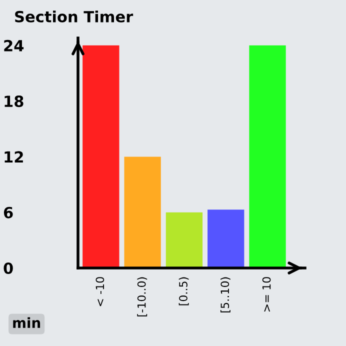 This screenshot has width=346, height=346. Describe the element at coordinates (142, 296) in the screenshot. I see `x-tick-label: [-10..0)` at that location.